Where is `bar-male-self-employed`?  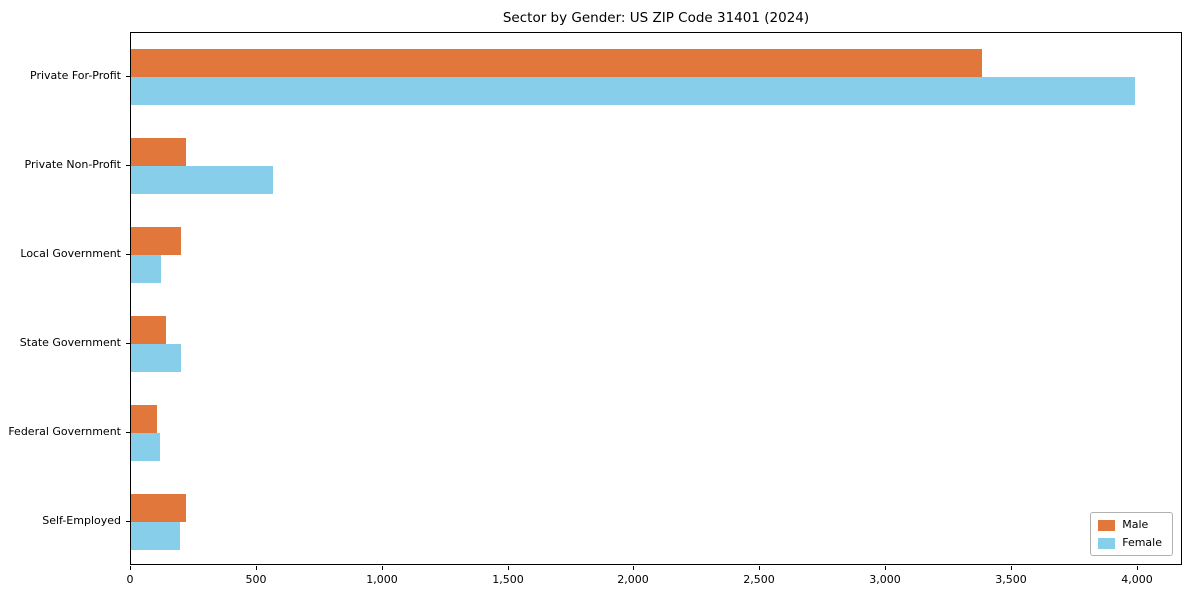
bar-male-self-employed is located at coordinates (158, 507).